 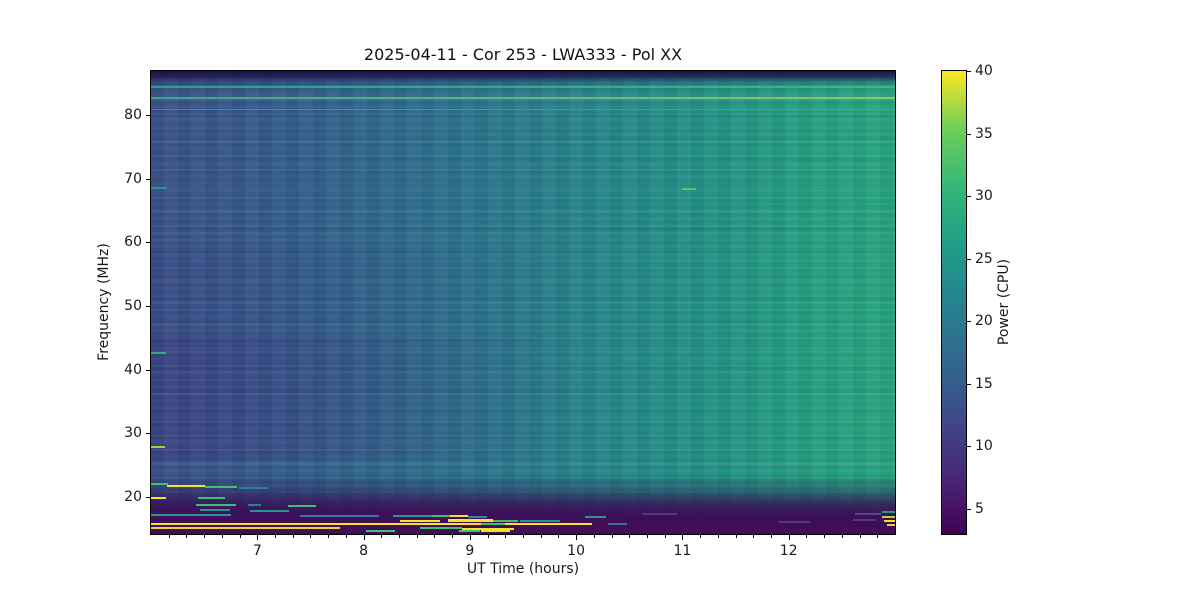 What do you see at coordinates (997, 298) in the screenshot?
I see `colorbar-ticks: 5 10 15 20 25 30 35 40` at bounding box center [997, 298].